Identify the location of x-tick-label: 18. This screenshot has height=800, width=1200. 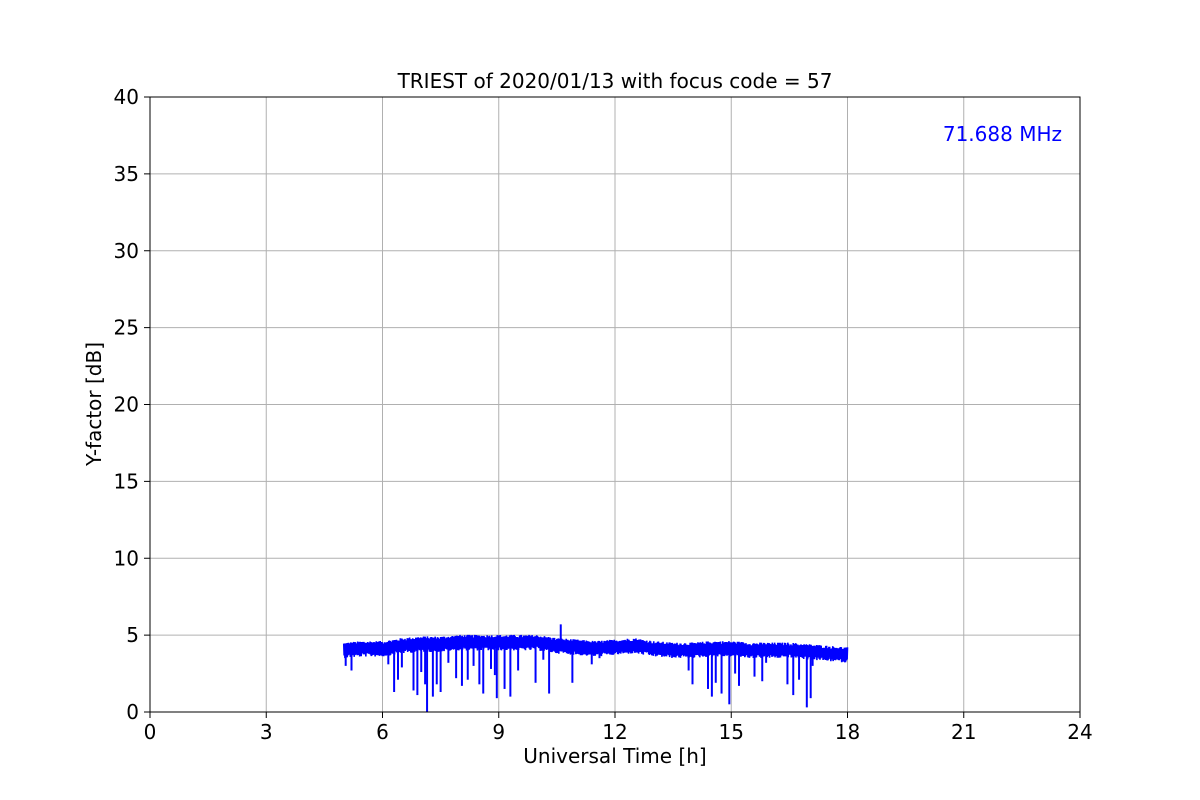
(847, 732).